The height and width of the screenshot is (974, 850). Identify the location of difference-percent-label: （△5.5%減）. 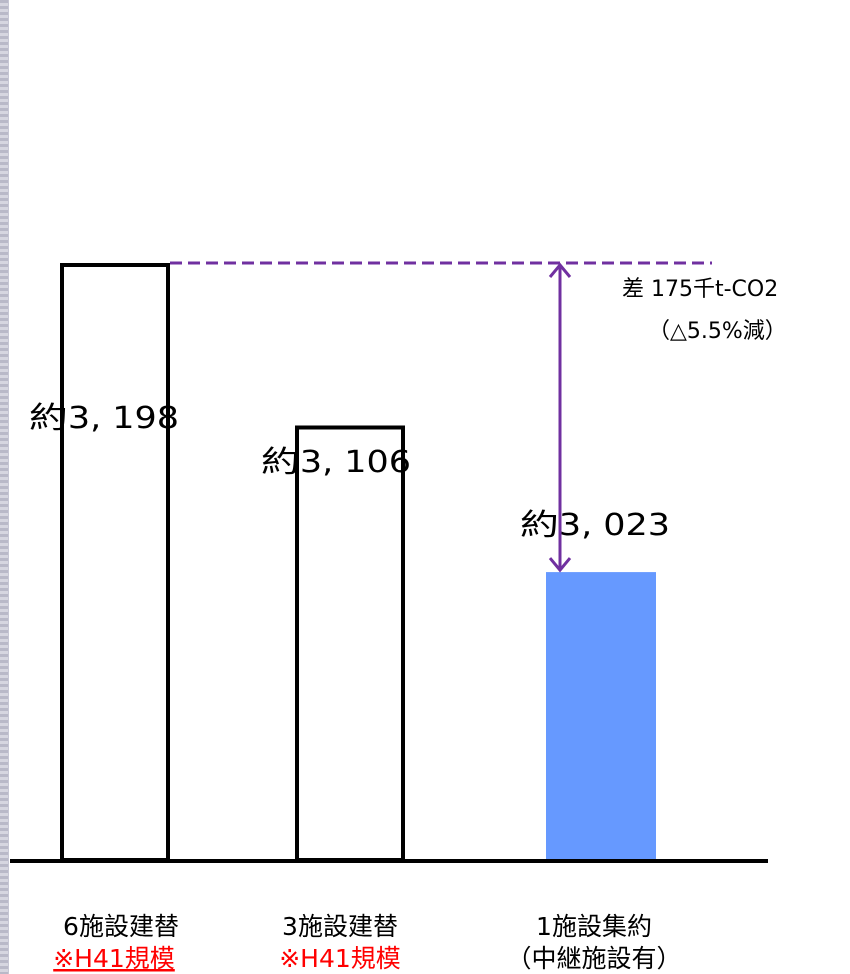
(717, 331).